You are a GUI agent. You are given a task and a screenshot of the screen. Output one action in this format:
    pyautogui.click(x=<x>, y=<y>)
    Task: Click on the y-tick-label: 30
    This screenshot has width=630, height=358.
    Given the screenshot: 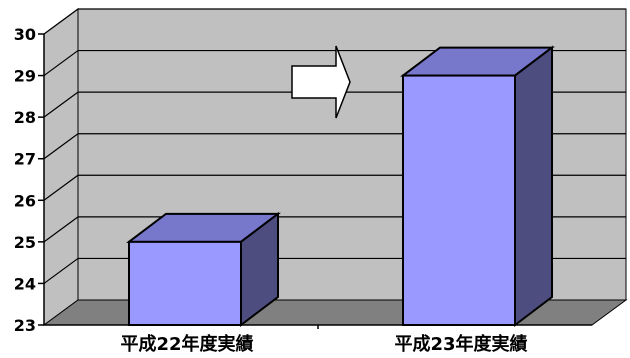 What is the action you would take?
    pyautogui.click(x=25, y=34)
    